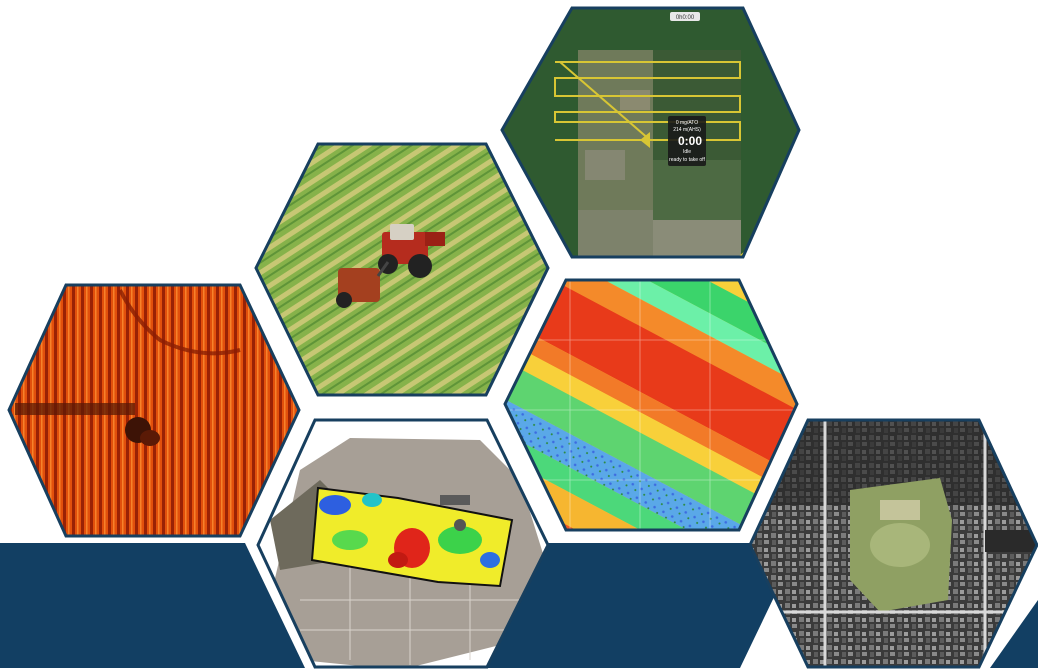 The image size is (1038, 671). I want to click on flight-plan-badge: 0h0:00, so click(685, 18).